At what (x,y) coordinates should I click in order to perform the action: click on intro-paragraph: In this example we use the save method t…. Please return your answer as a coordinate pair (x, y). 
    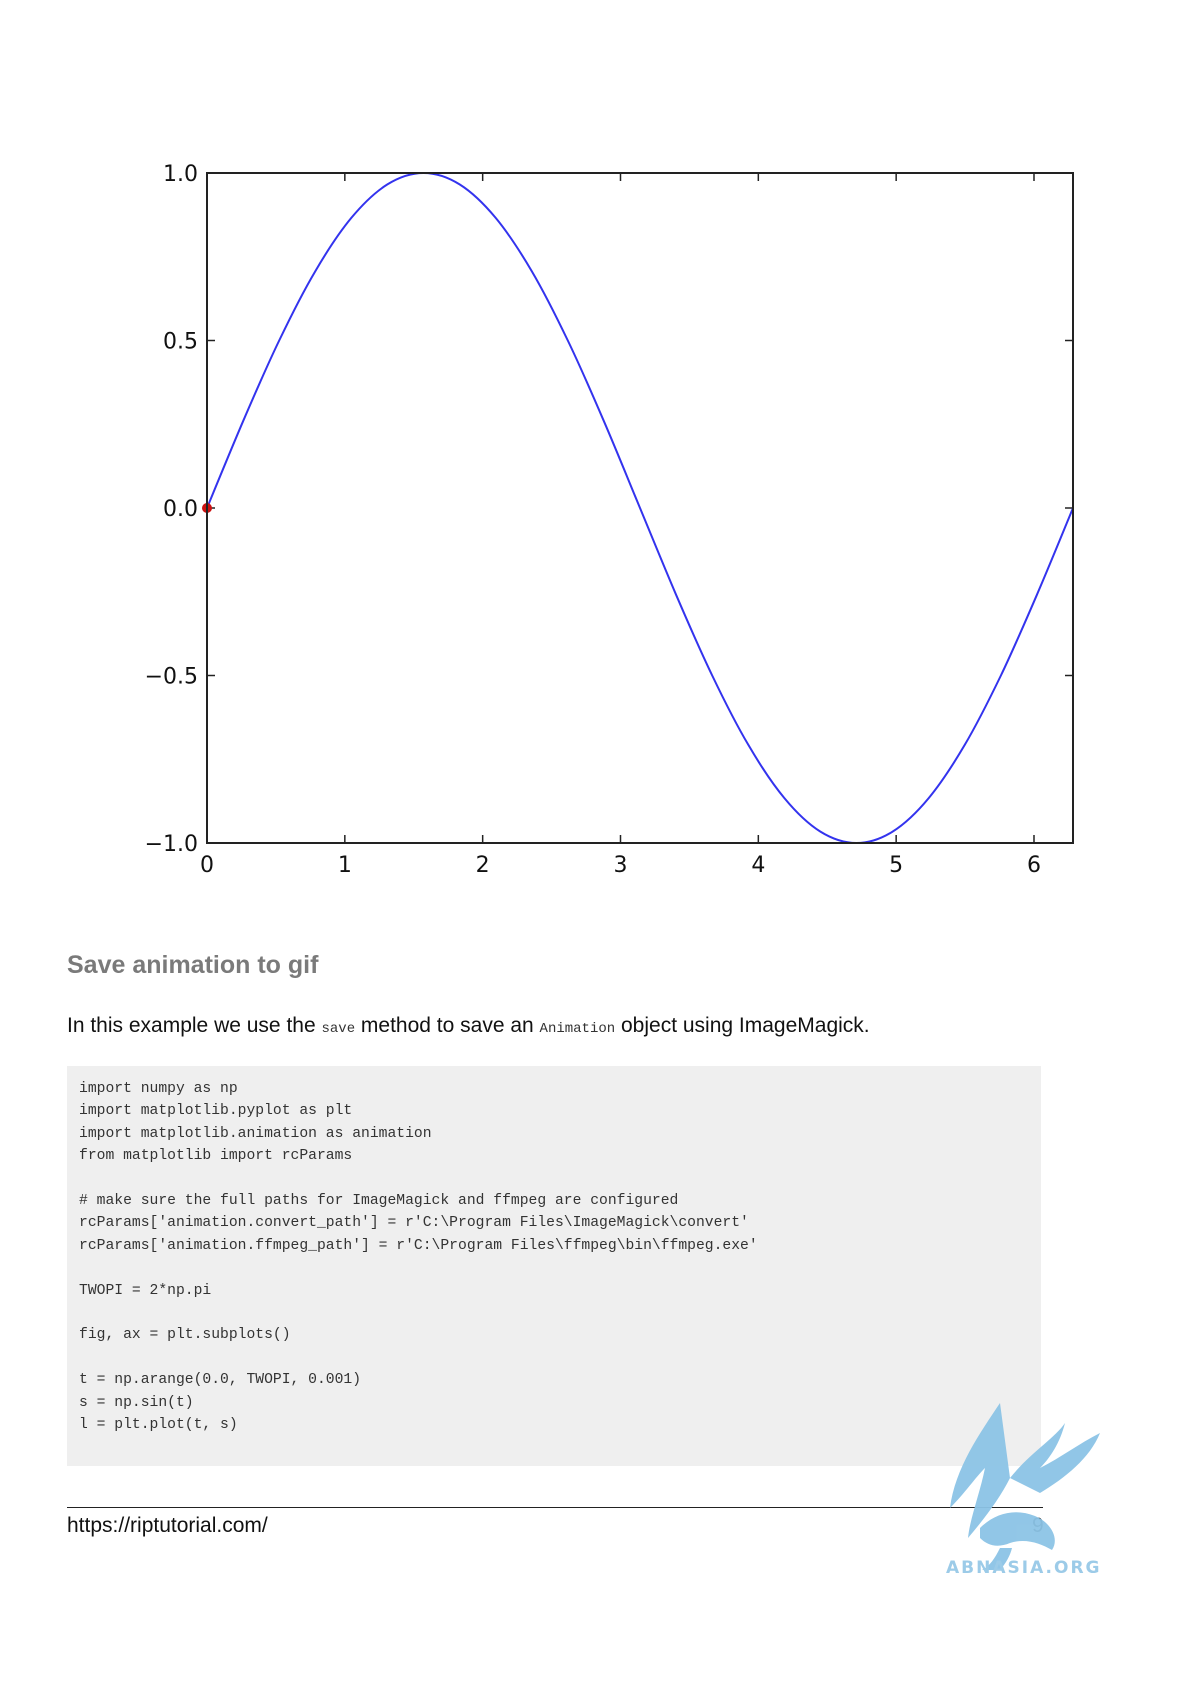
    Looking at the image, I should click on (468, 1026).